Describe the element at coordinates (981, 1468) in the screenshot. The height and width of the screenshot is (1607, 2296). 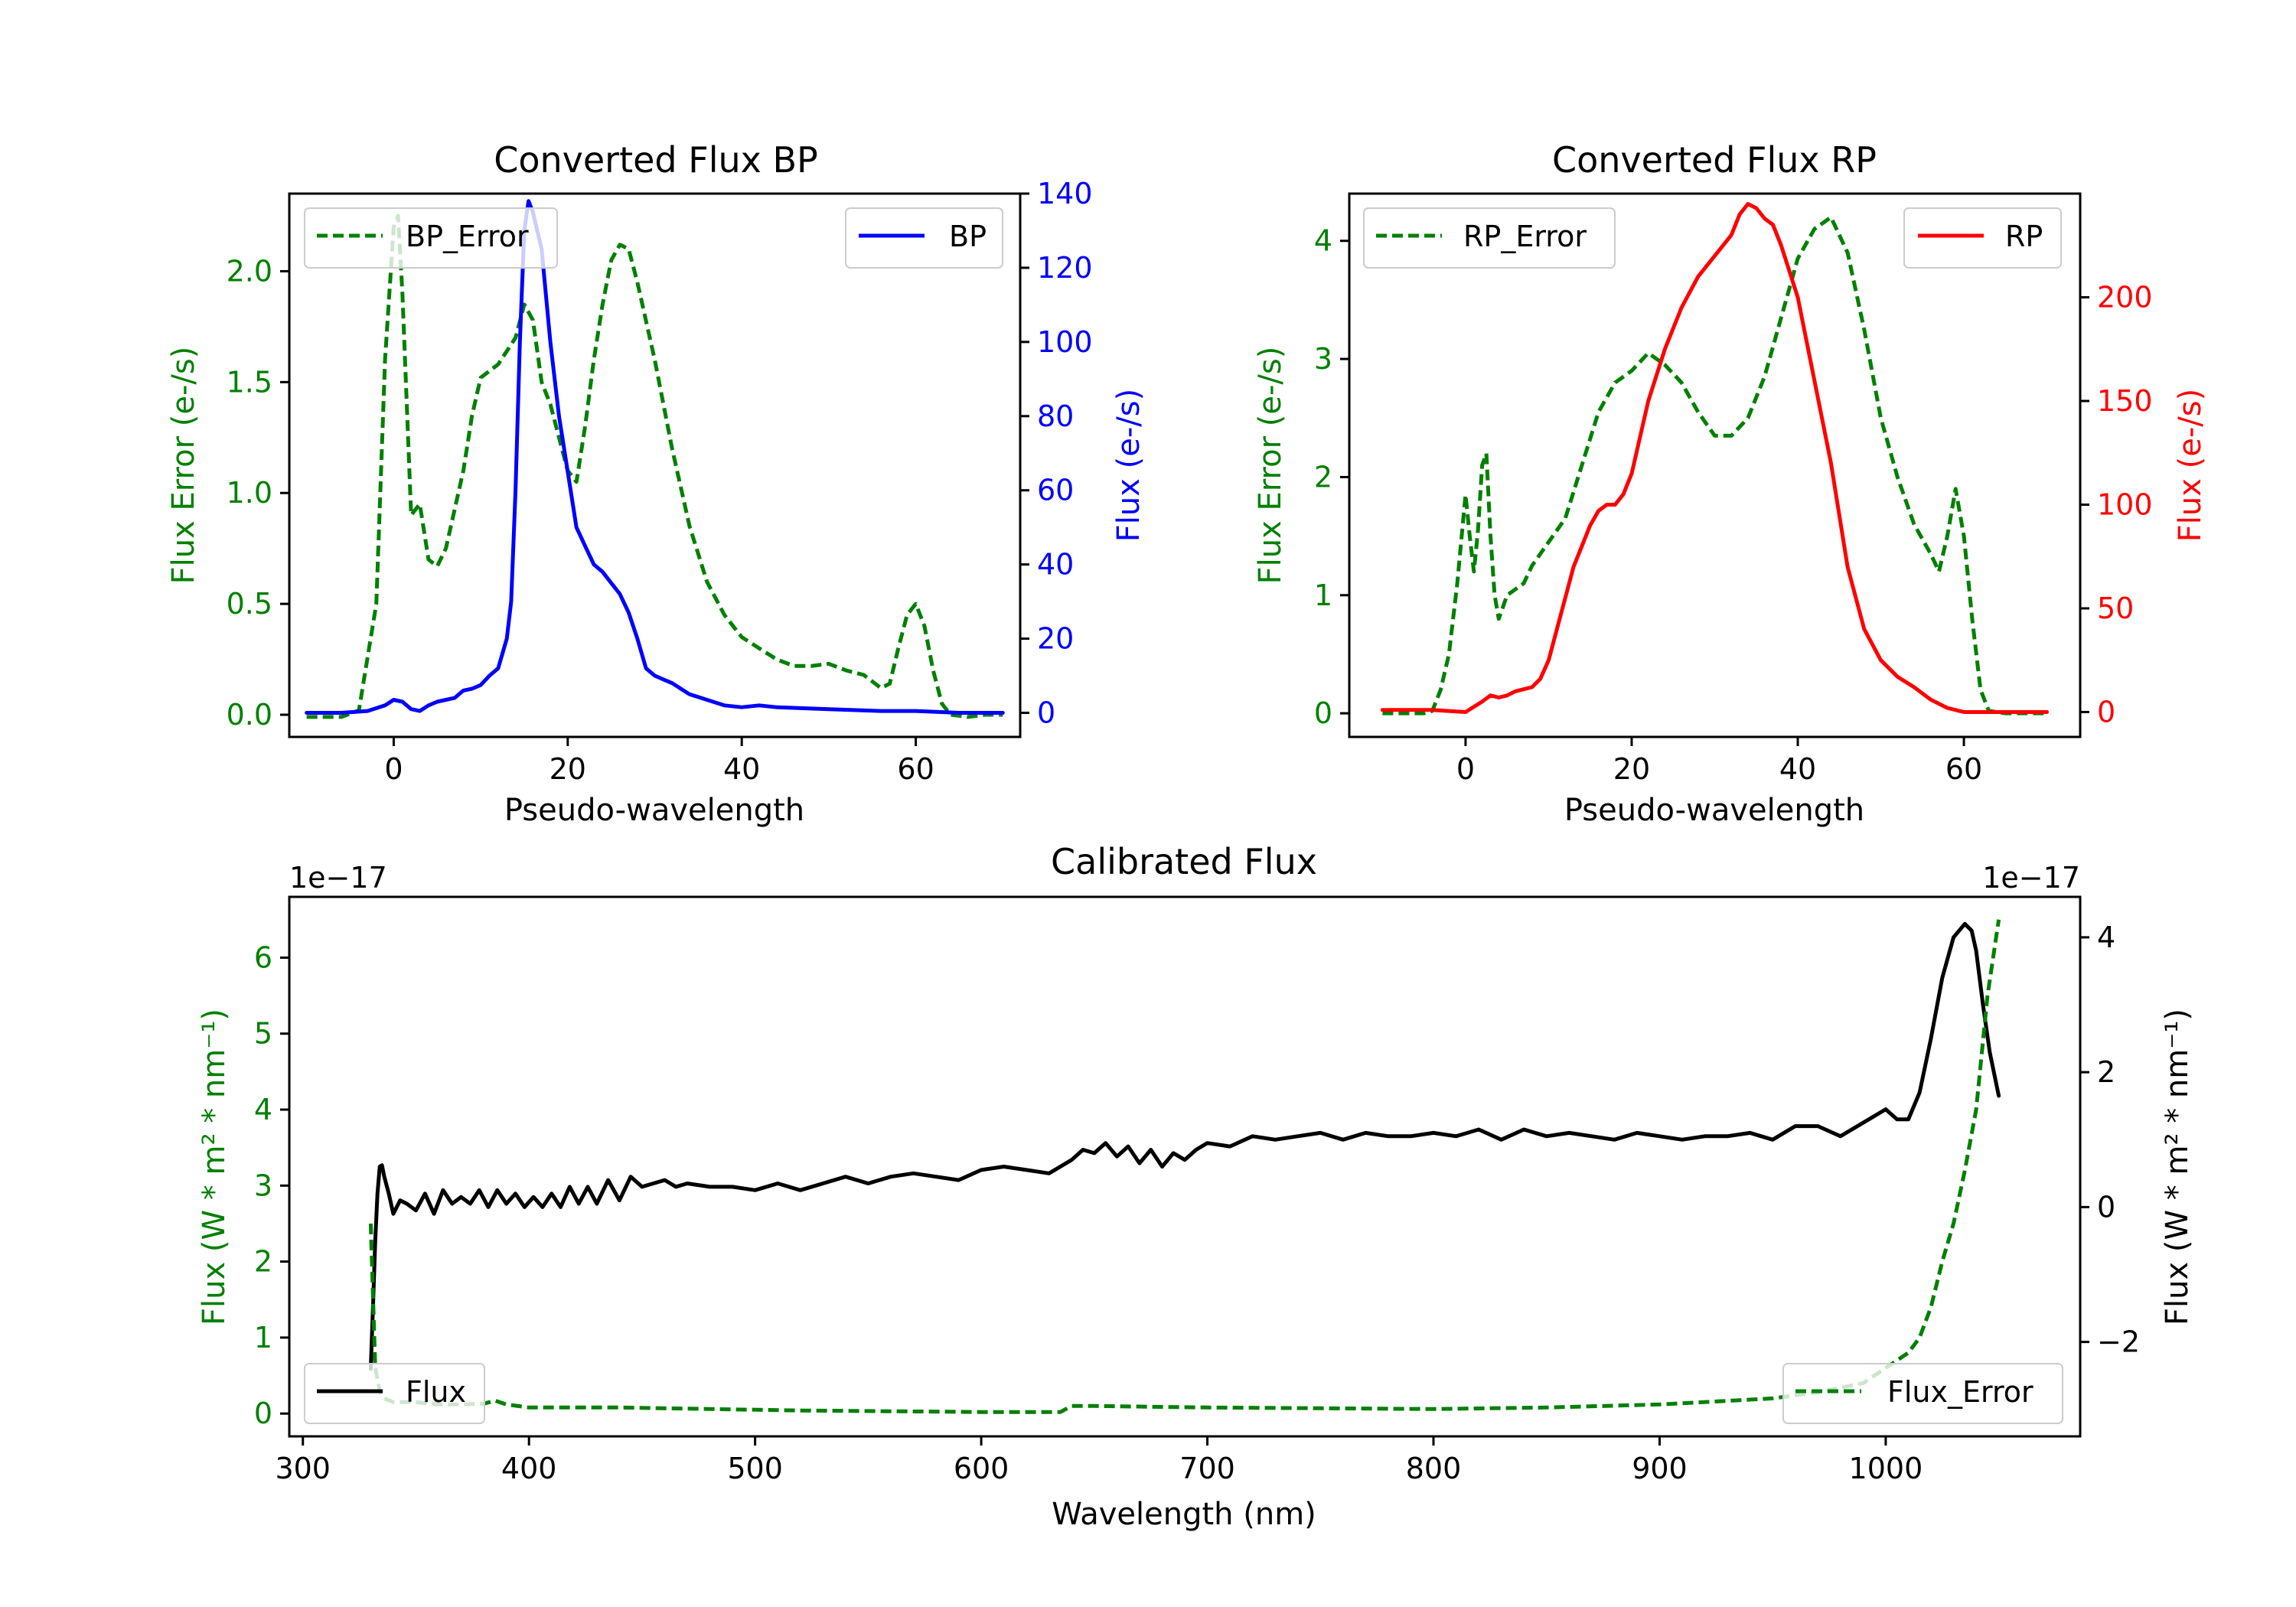
I see `x-tick-label: 600` at that location.